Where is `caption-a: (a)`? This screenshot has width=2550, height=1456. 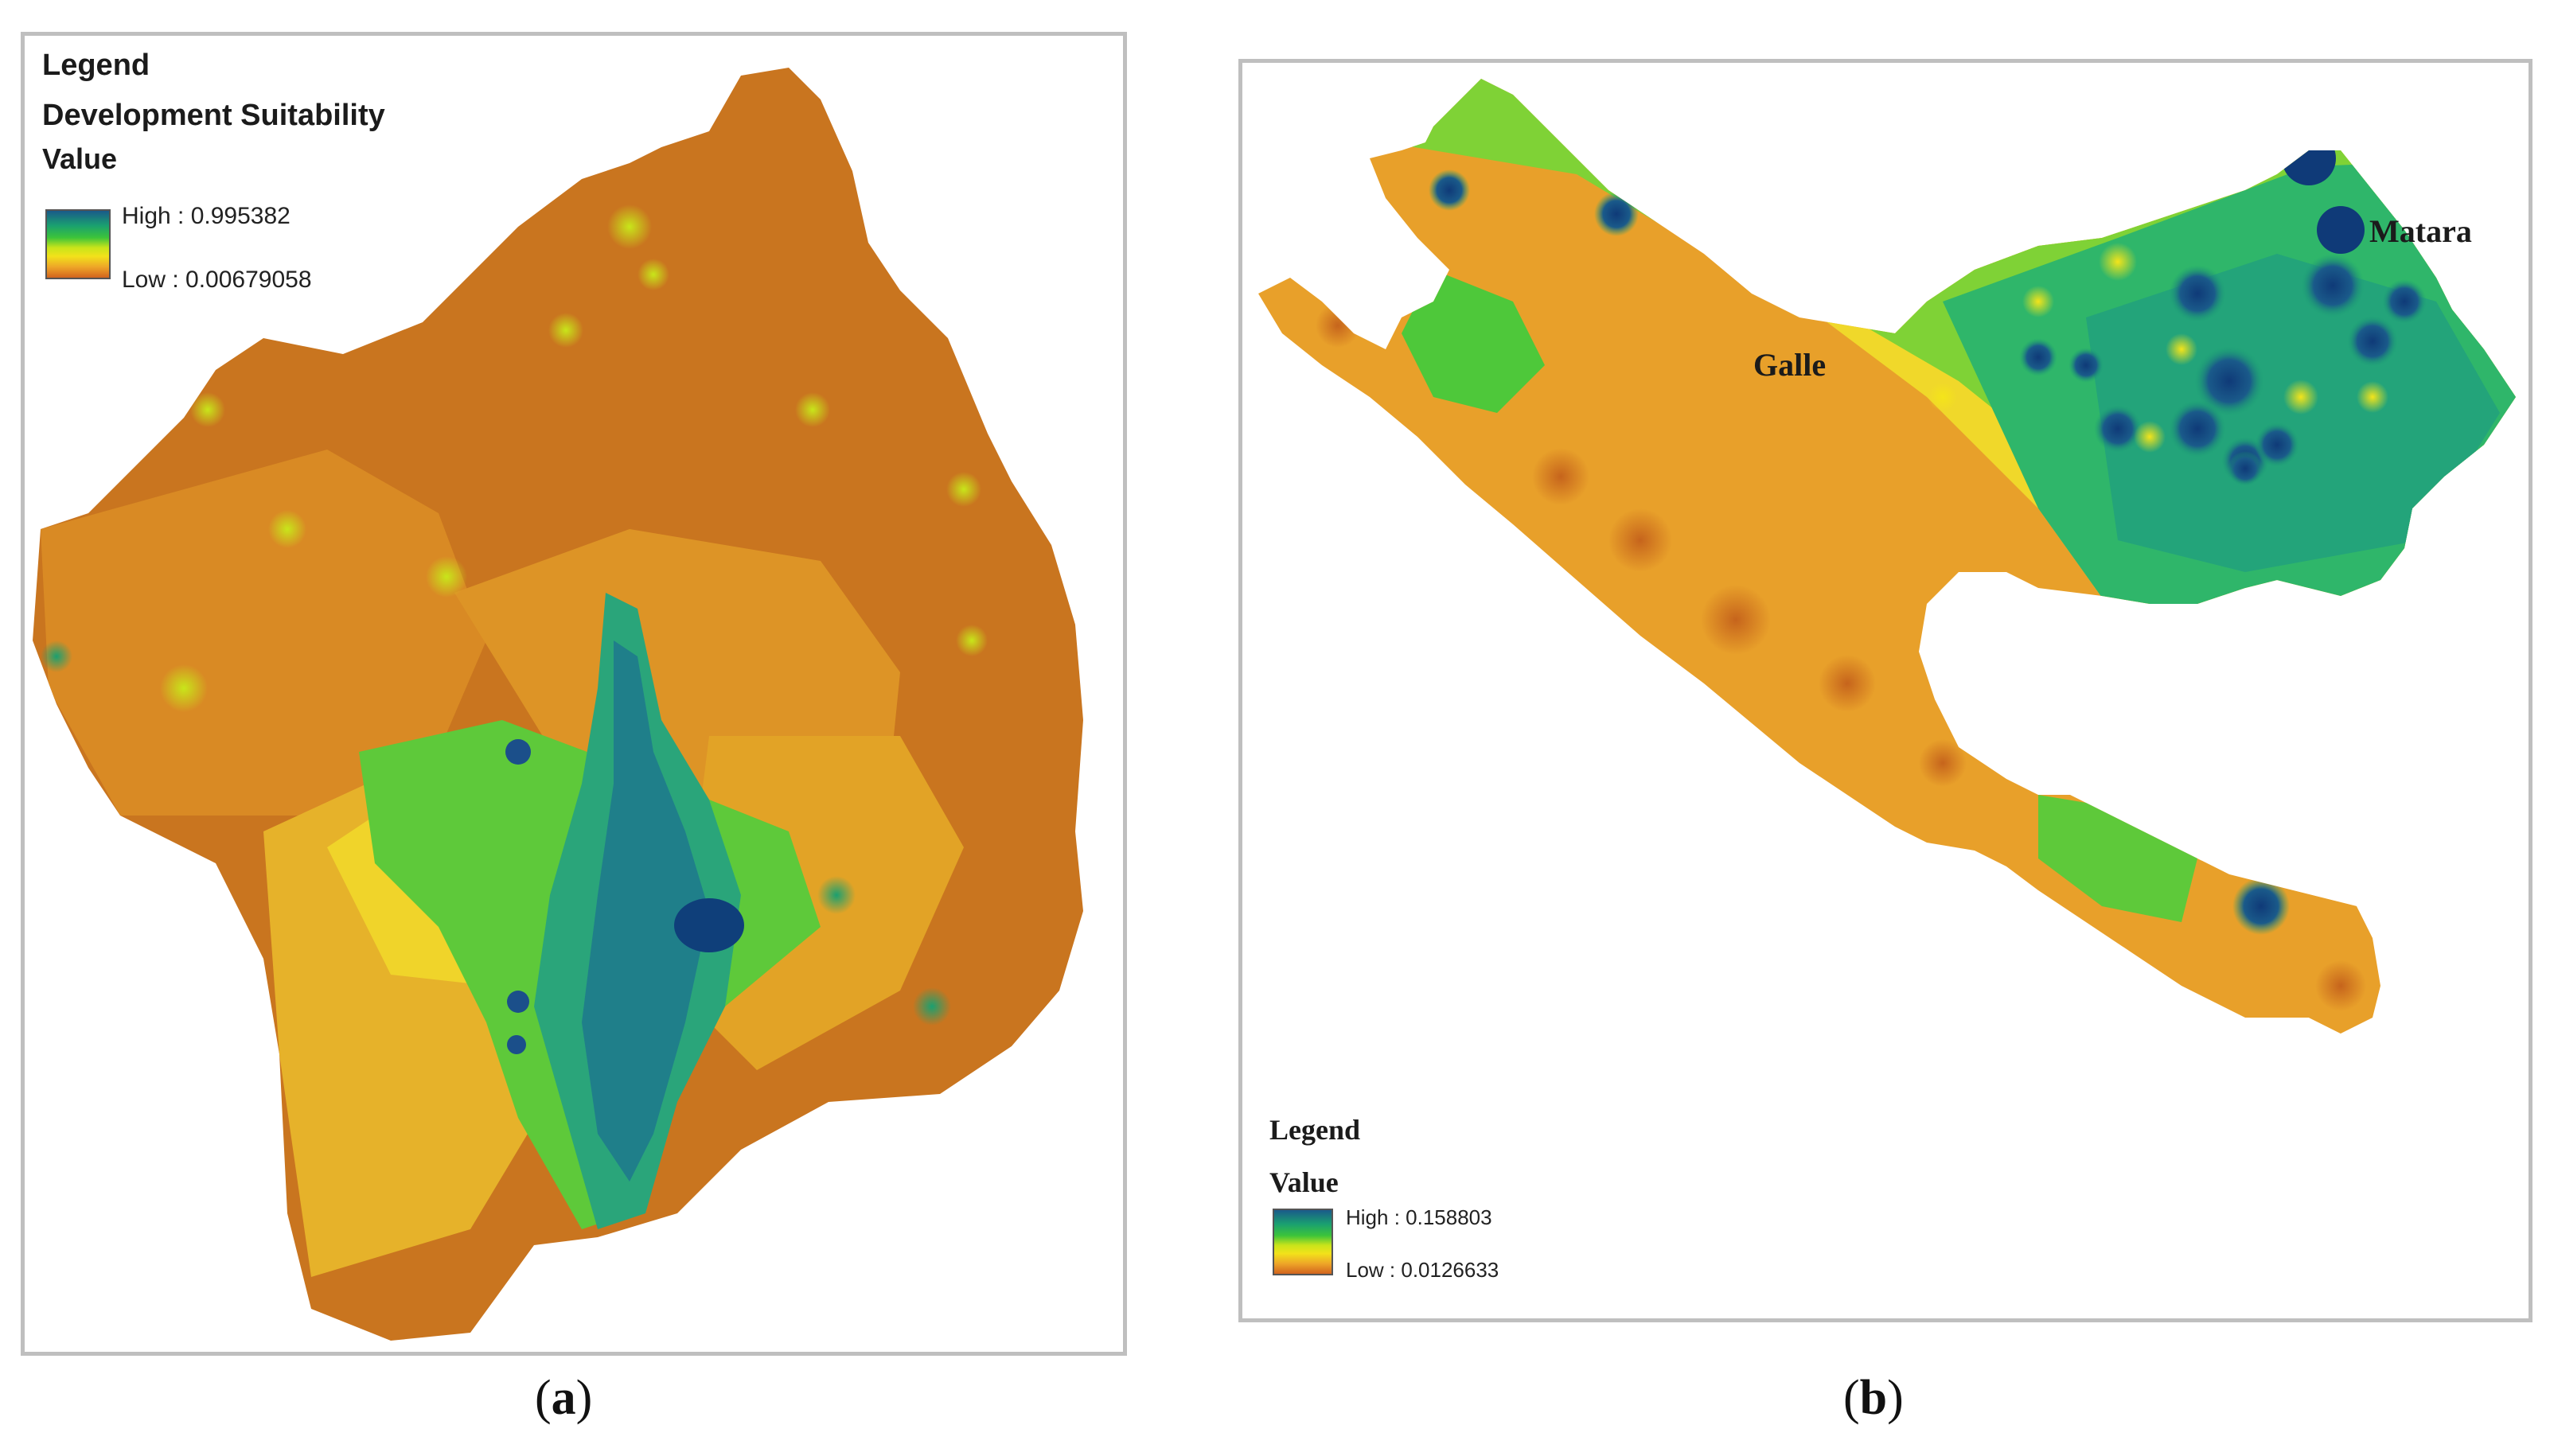 caption-a: (a) is located at coordinates (563, 1398).